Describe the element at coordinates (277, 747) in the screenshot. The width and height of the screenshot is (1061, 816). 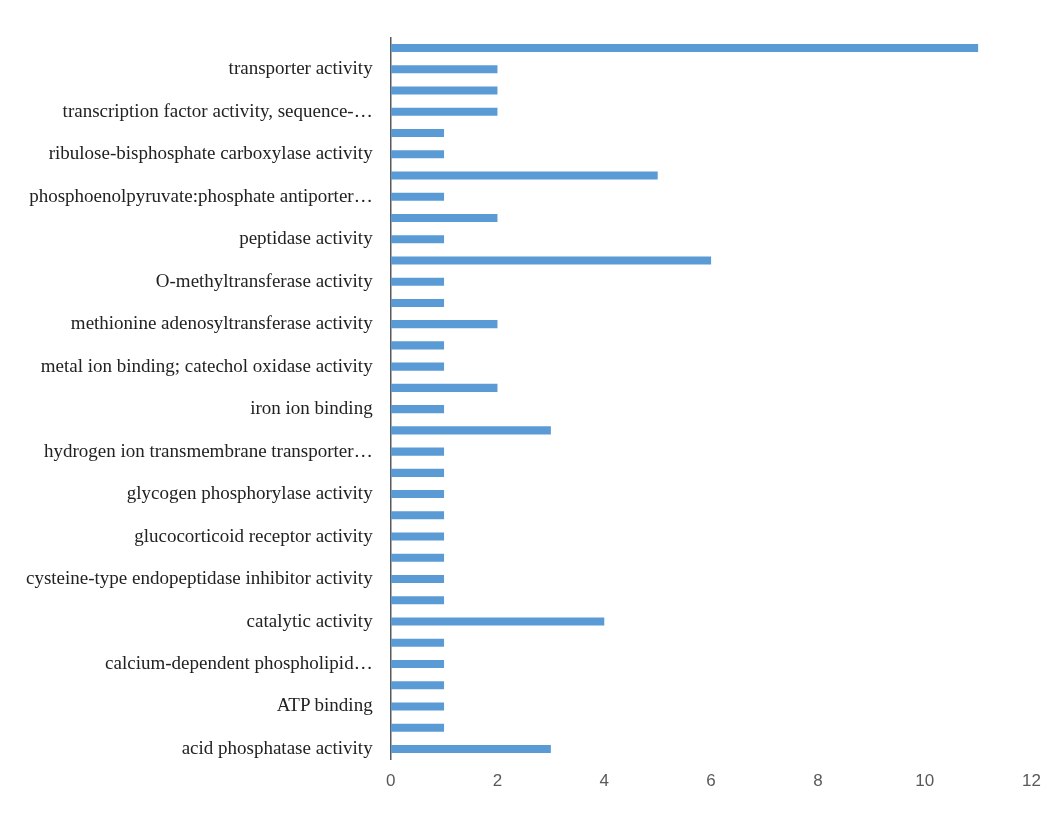
I see `y-tick-label: acid phosphatase activity` at that location.